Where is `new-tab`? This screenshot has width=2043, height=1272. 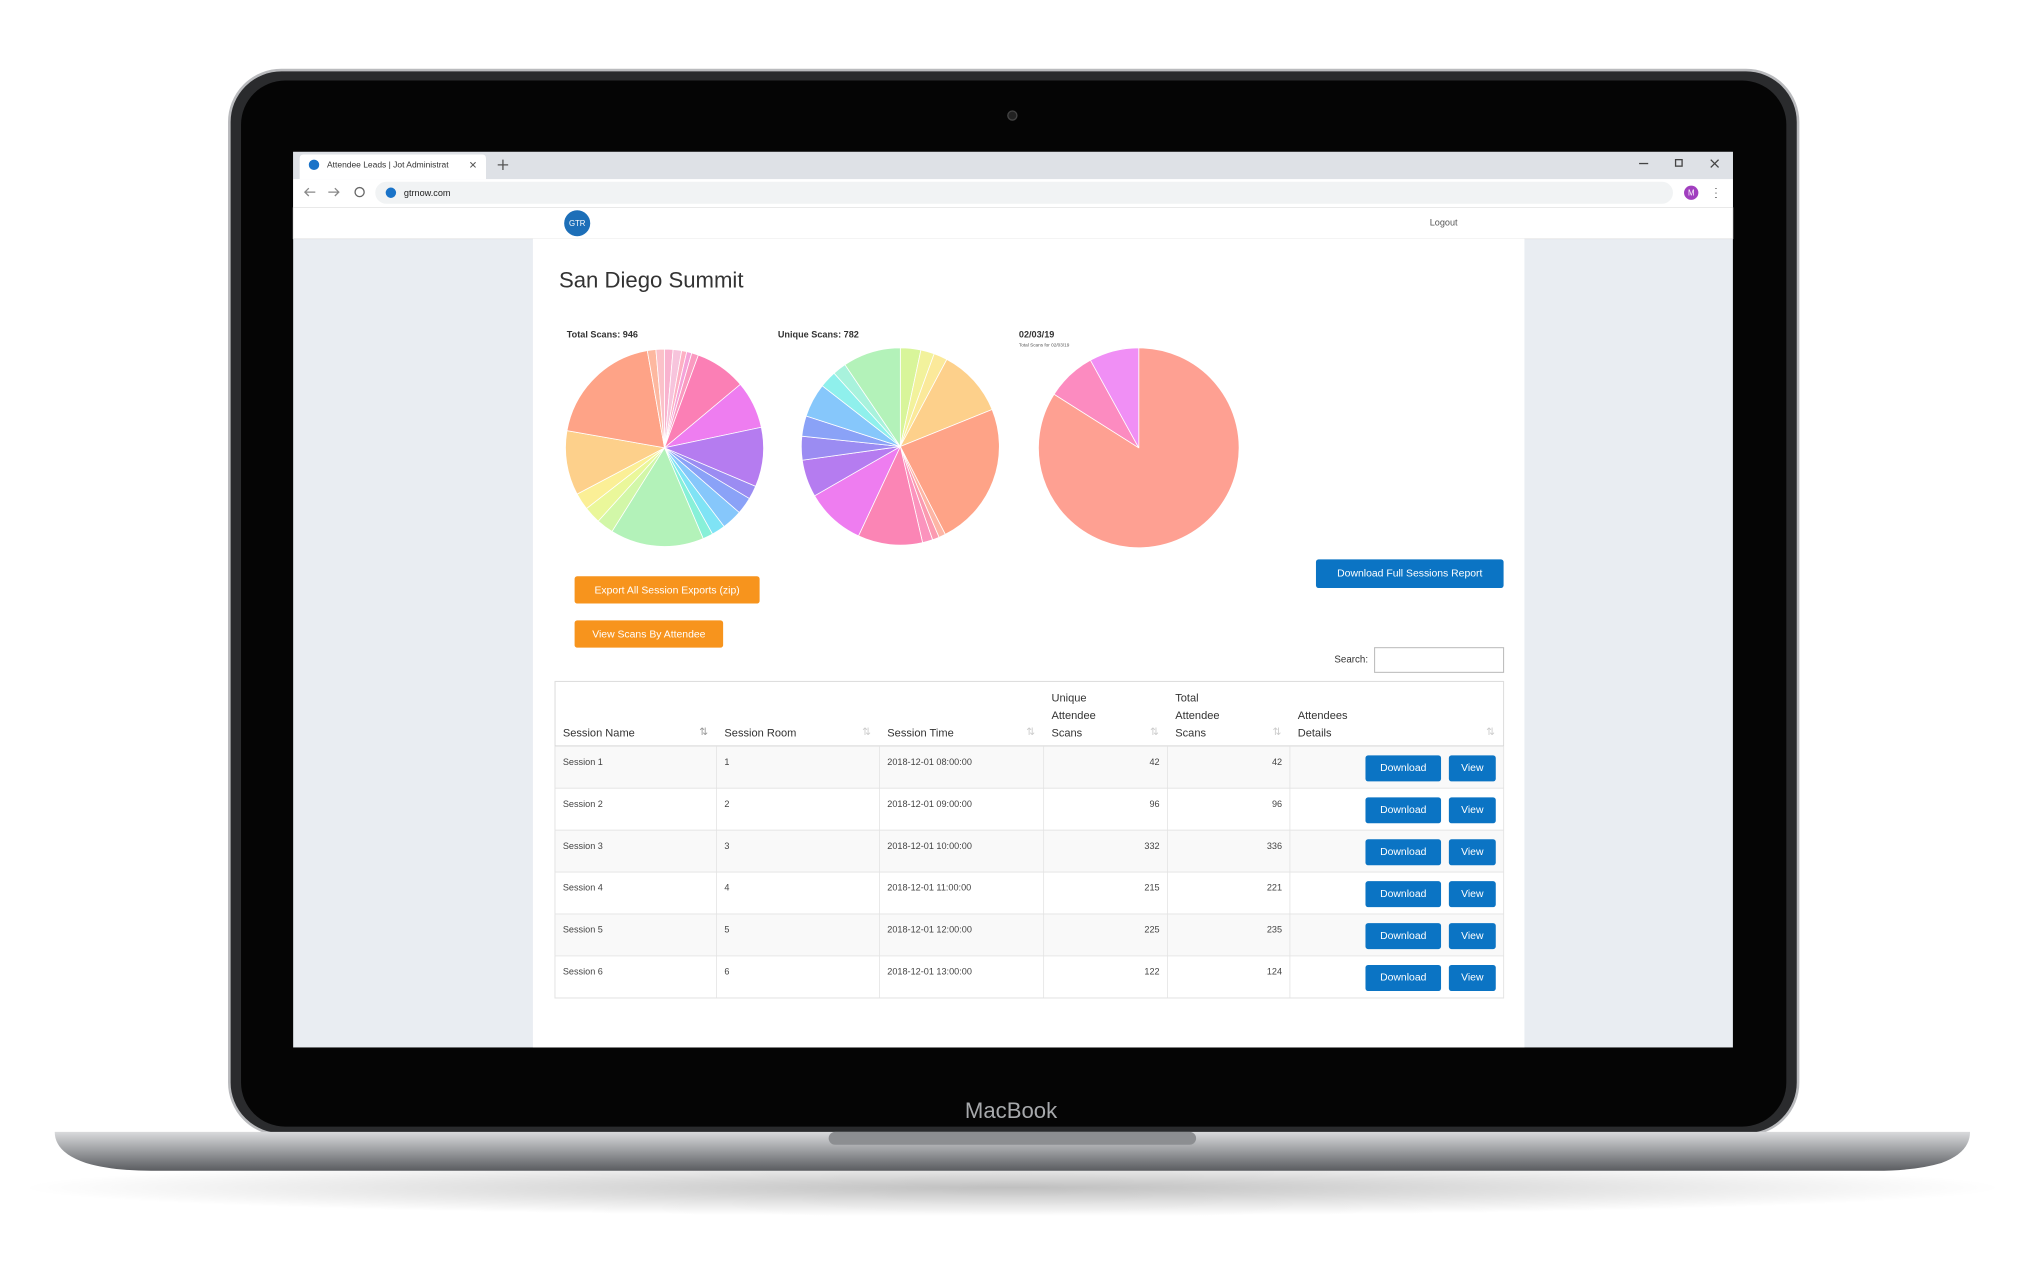
new-tab is located at coordinates (503, 165).